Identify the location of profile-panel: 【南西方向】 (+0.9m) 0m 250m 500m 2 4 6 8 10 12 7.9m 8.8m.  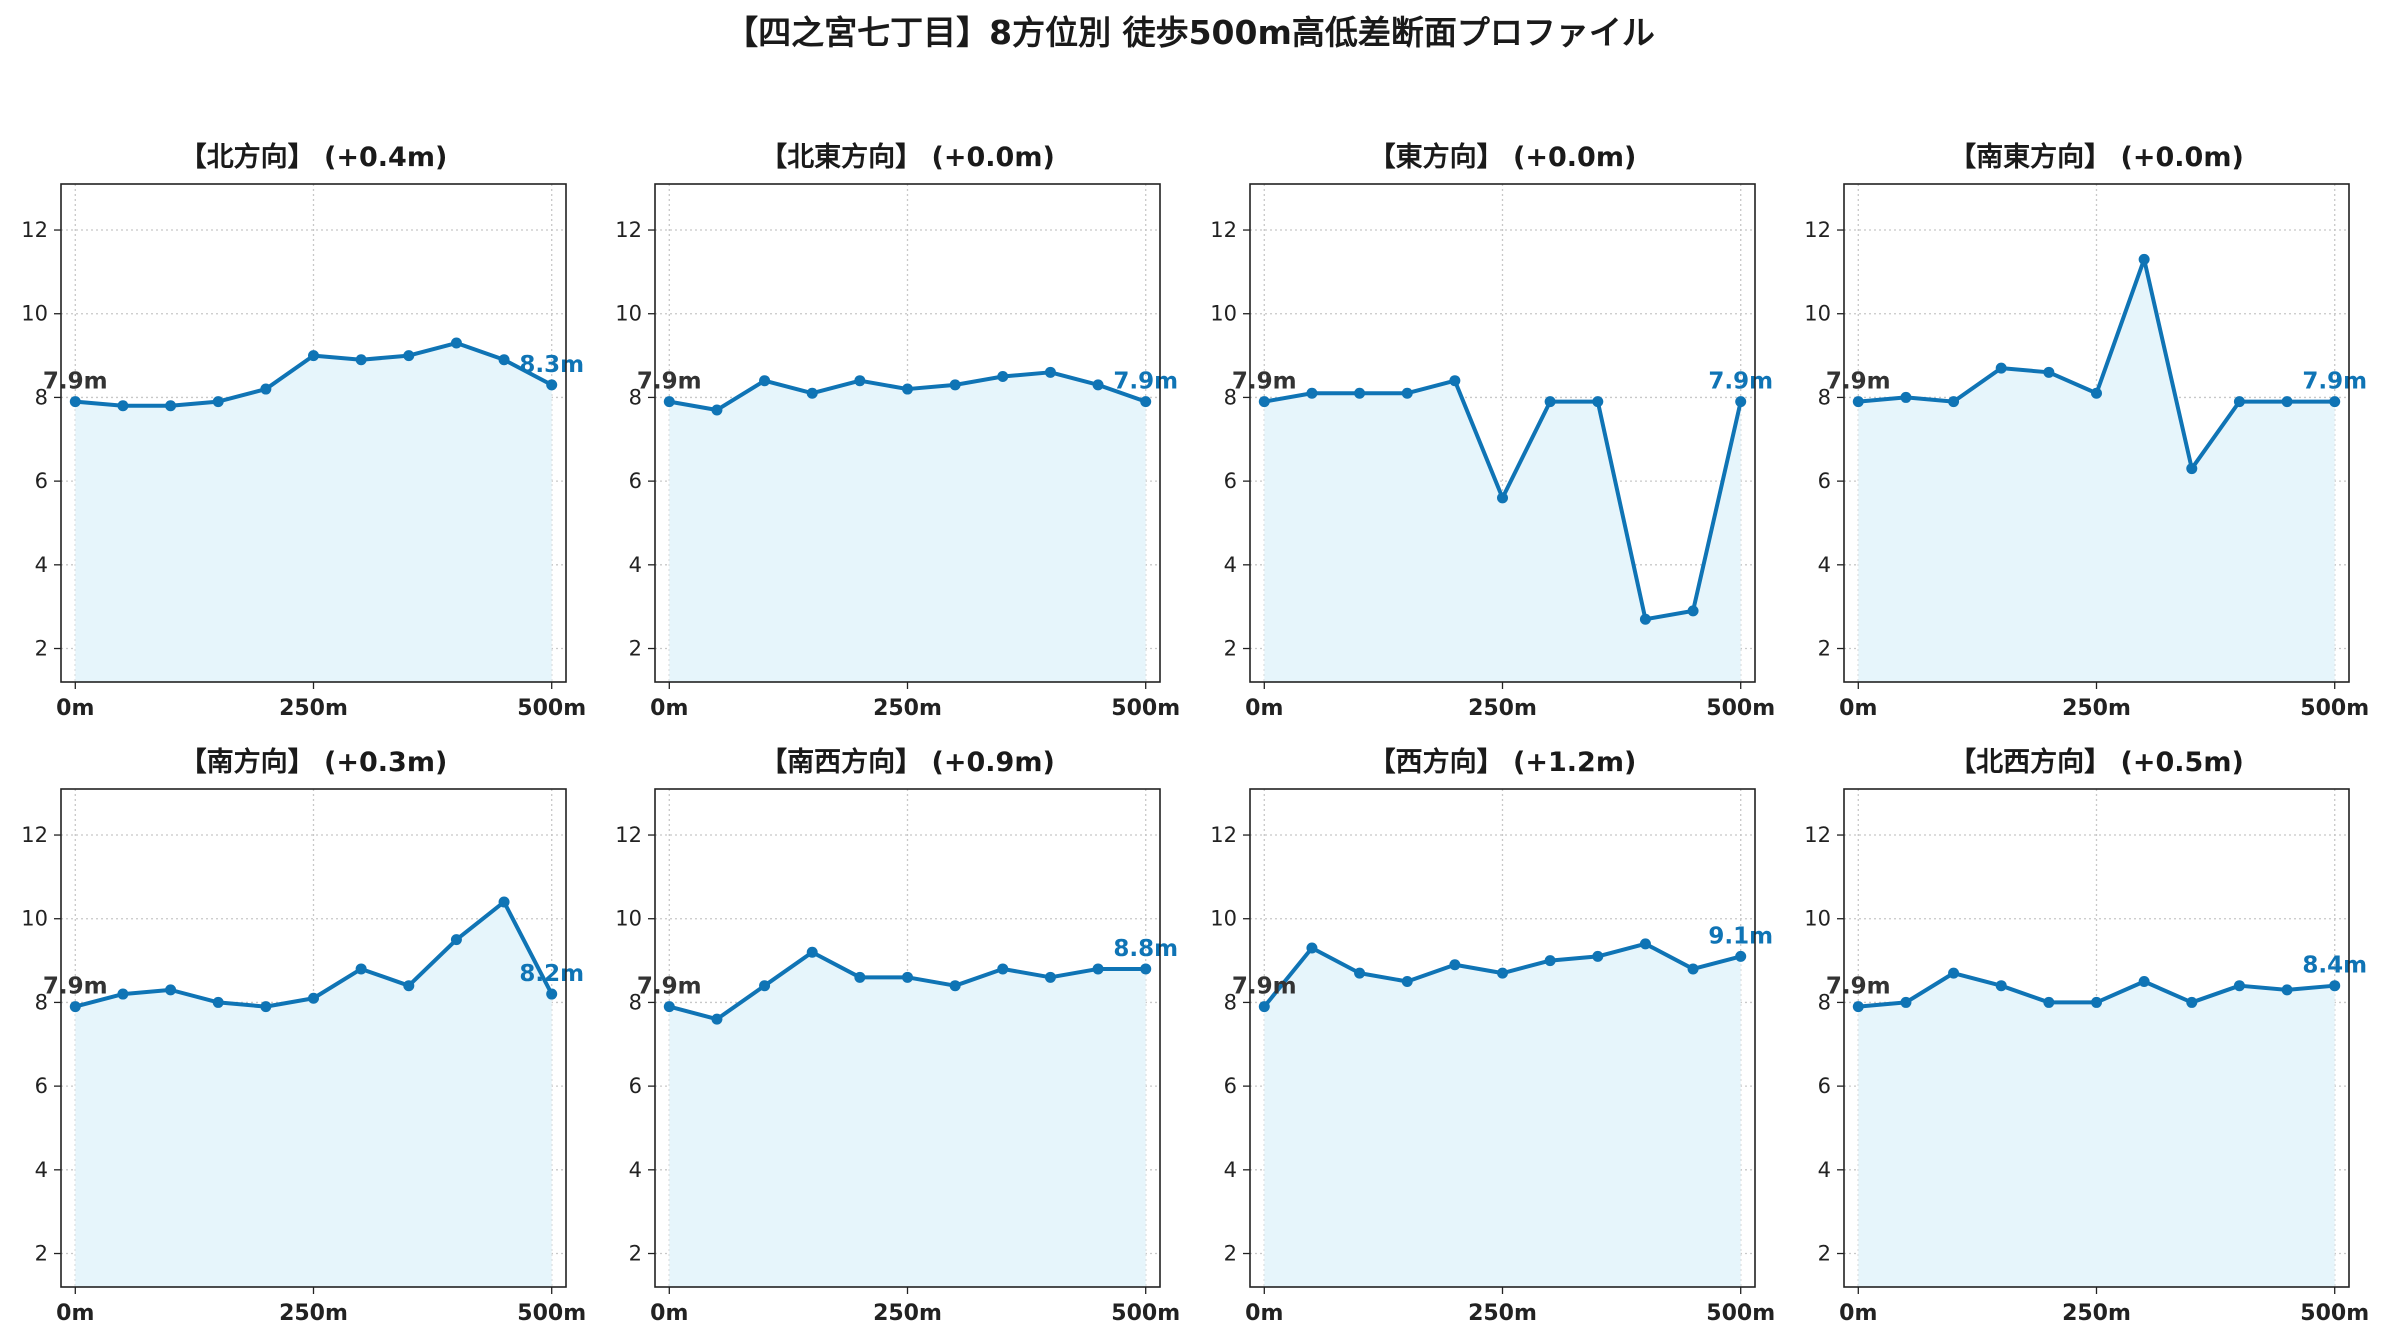
(897, 1036).